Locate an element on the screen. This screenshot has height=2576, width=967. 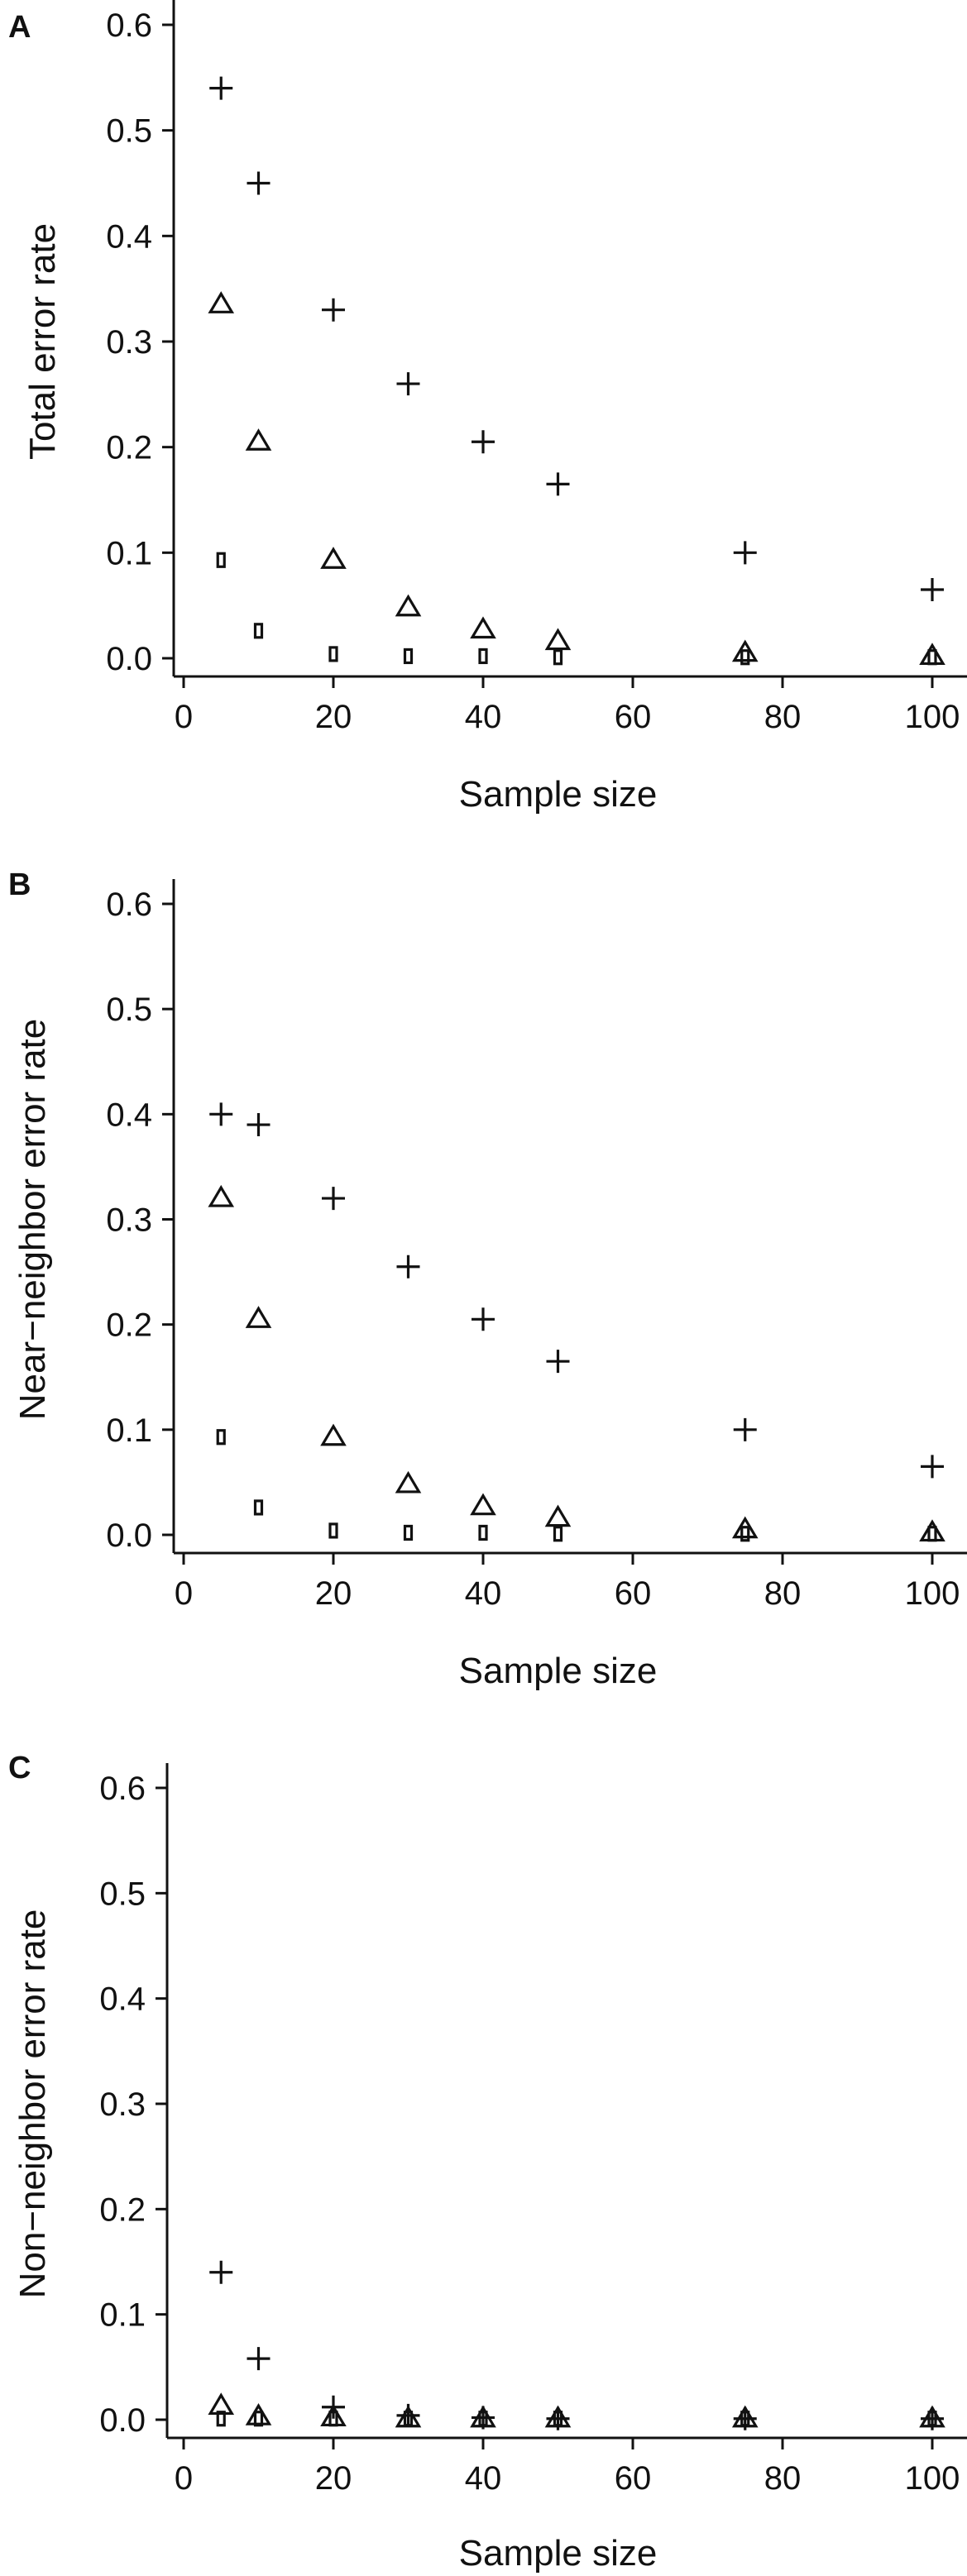
y-axis-title: Near−neighbor error rate is located at coordinates (33, 1219).